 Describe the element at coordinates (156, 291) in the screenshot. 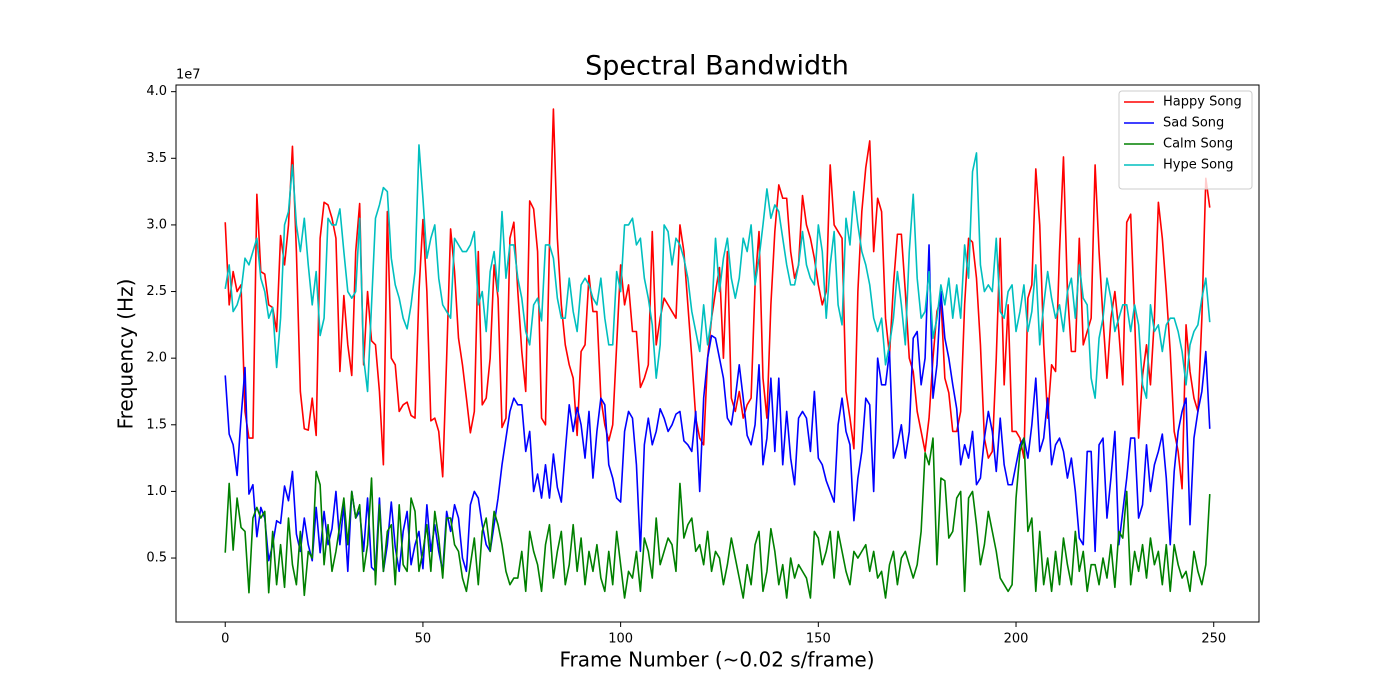

I see `y-tick-label: 2.5` at that location.